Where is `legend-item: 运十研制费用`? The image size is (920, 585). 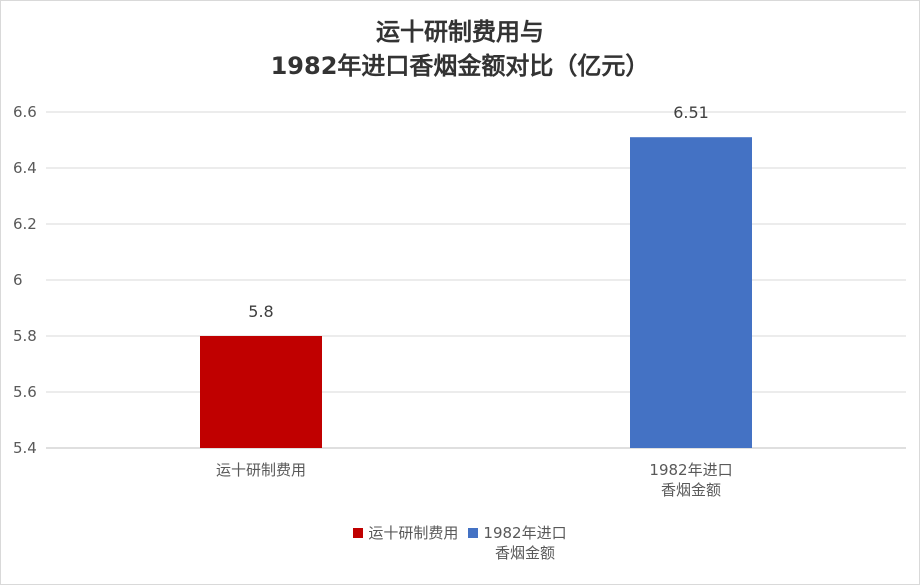
legend-item: 运十研制费用 is located at coordinates (405, 533).